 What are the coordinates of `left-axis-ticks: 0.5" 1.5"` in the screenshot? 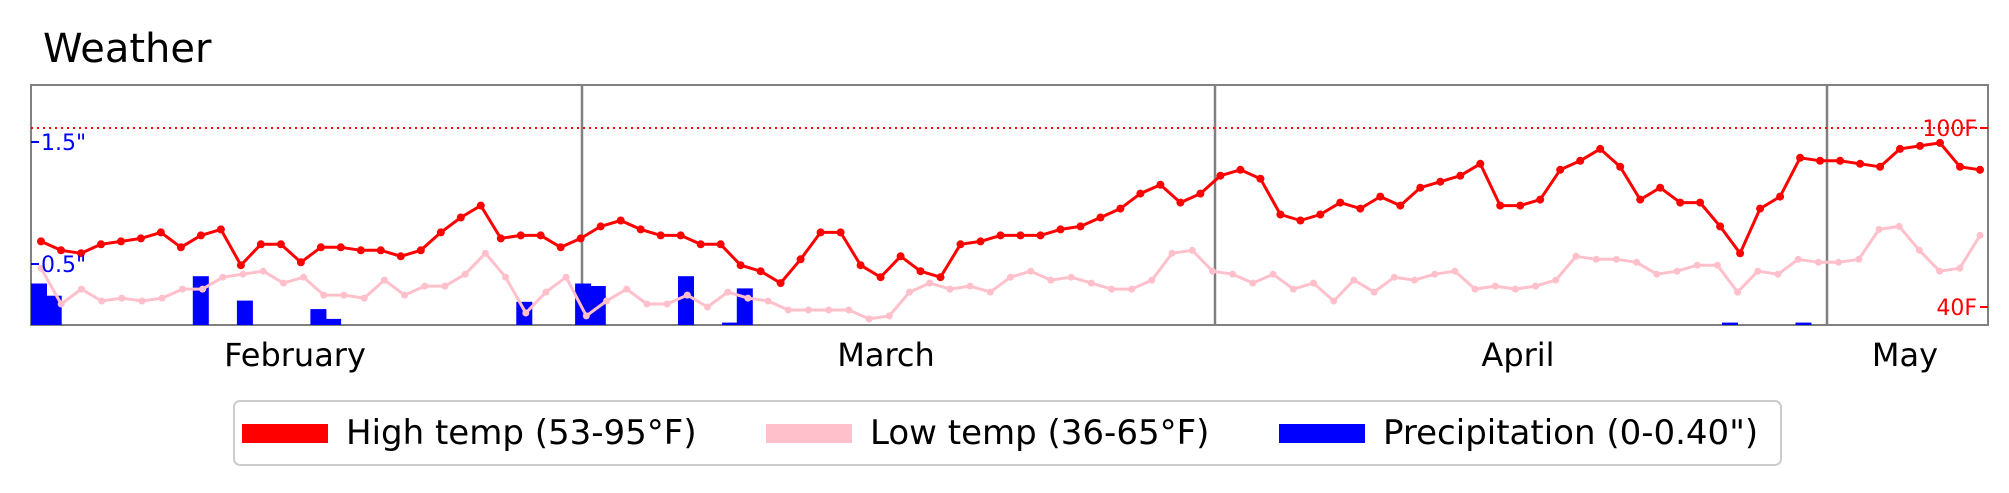 It's located at (58, 204).